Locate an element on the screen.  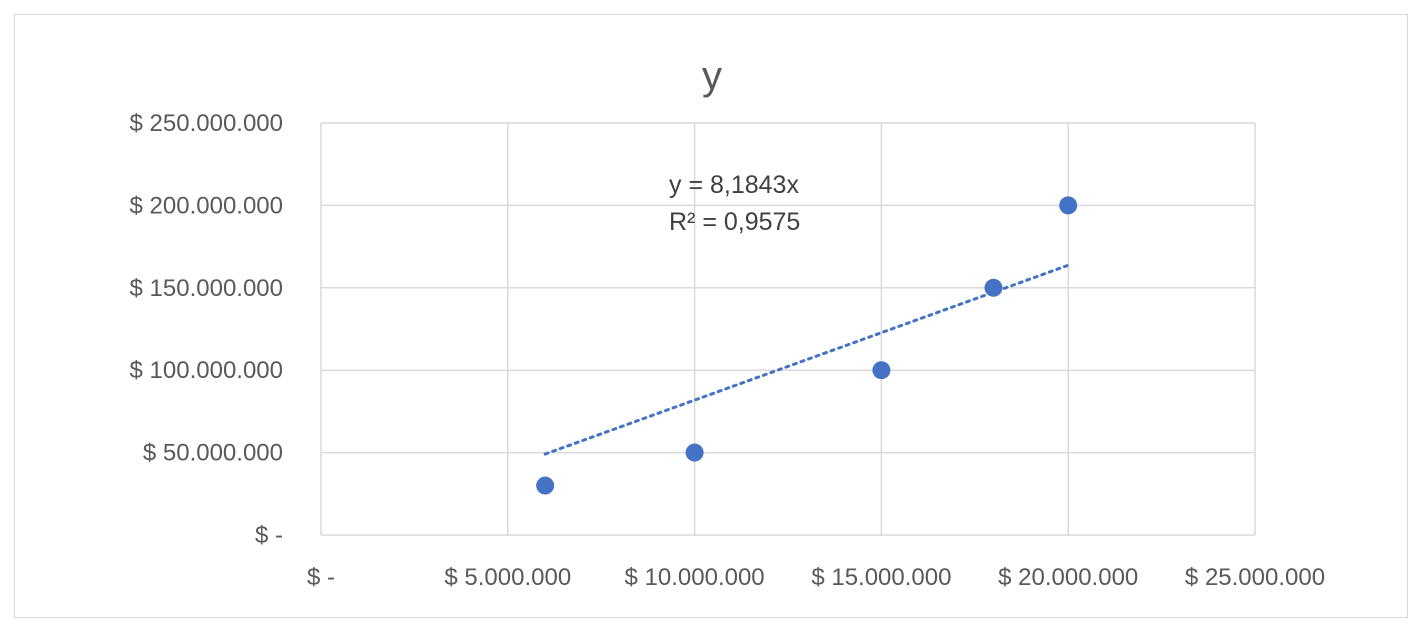
trendline-equation-label: y = 8,1843x is located at coordinates (734, 185).